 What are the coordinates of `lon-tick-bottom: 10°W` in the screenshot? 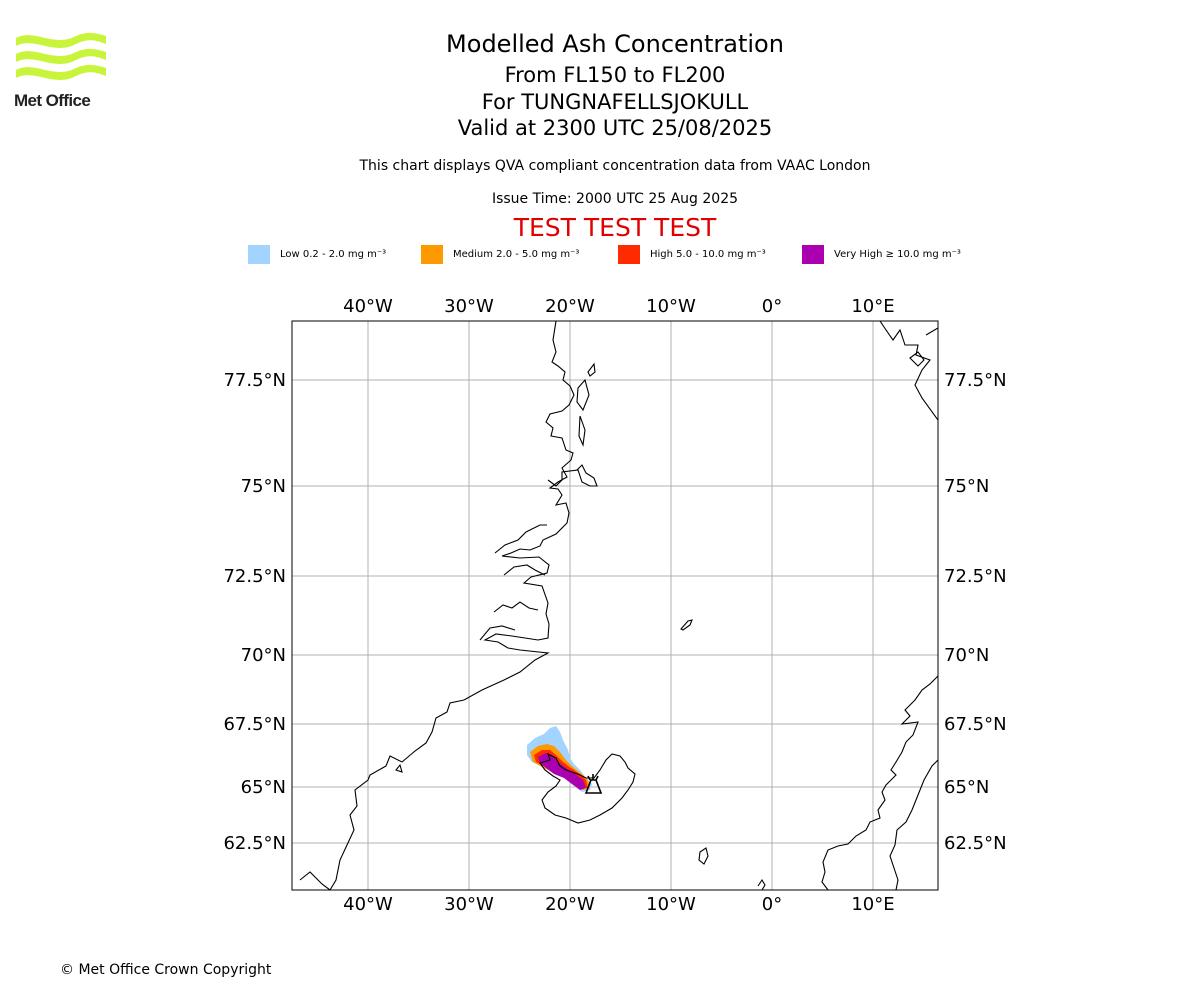 It's located at (671, 904).